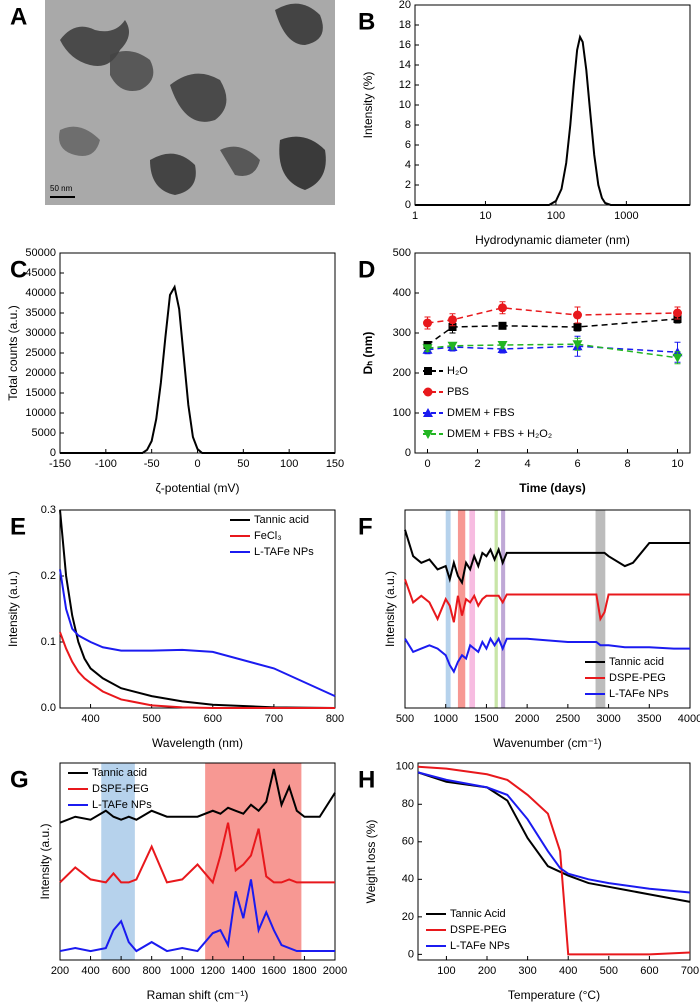  What do you see at coordinates (408, 804) in the screenshot?
I see `y-tick-label: 80` at bounding box center [408, 804].